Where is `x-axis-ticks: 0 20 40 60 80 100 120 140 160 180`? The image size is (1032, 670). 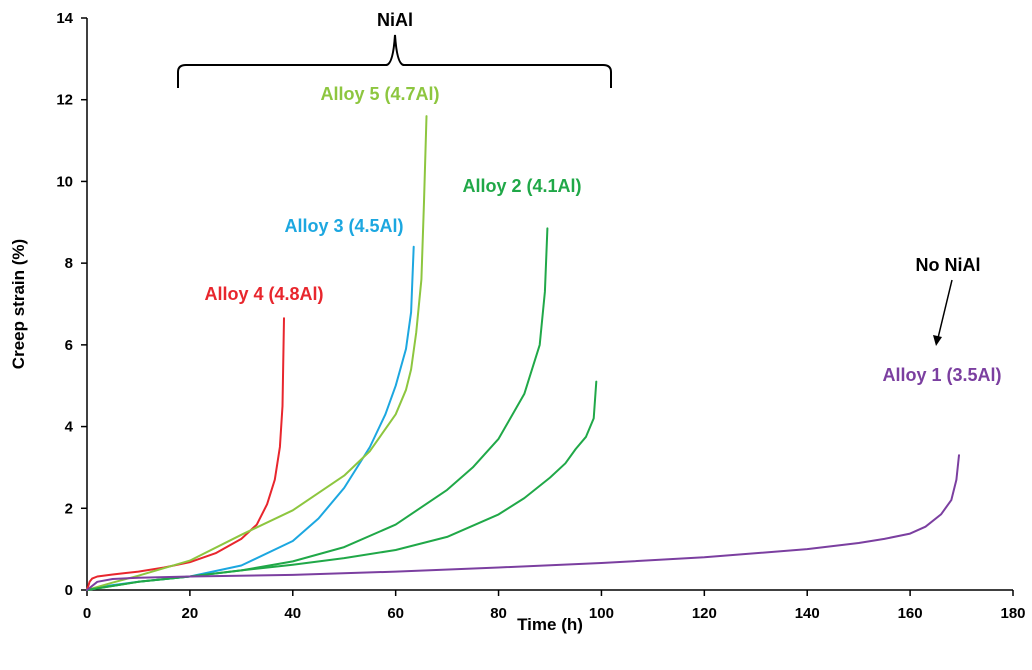
x-axis-ticks: 0 20 40 60 80 100 120 140 160 180 is located at coordinates (554, 606).